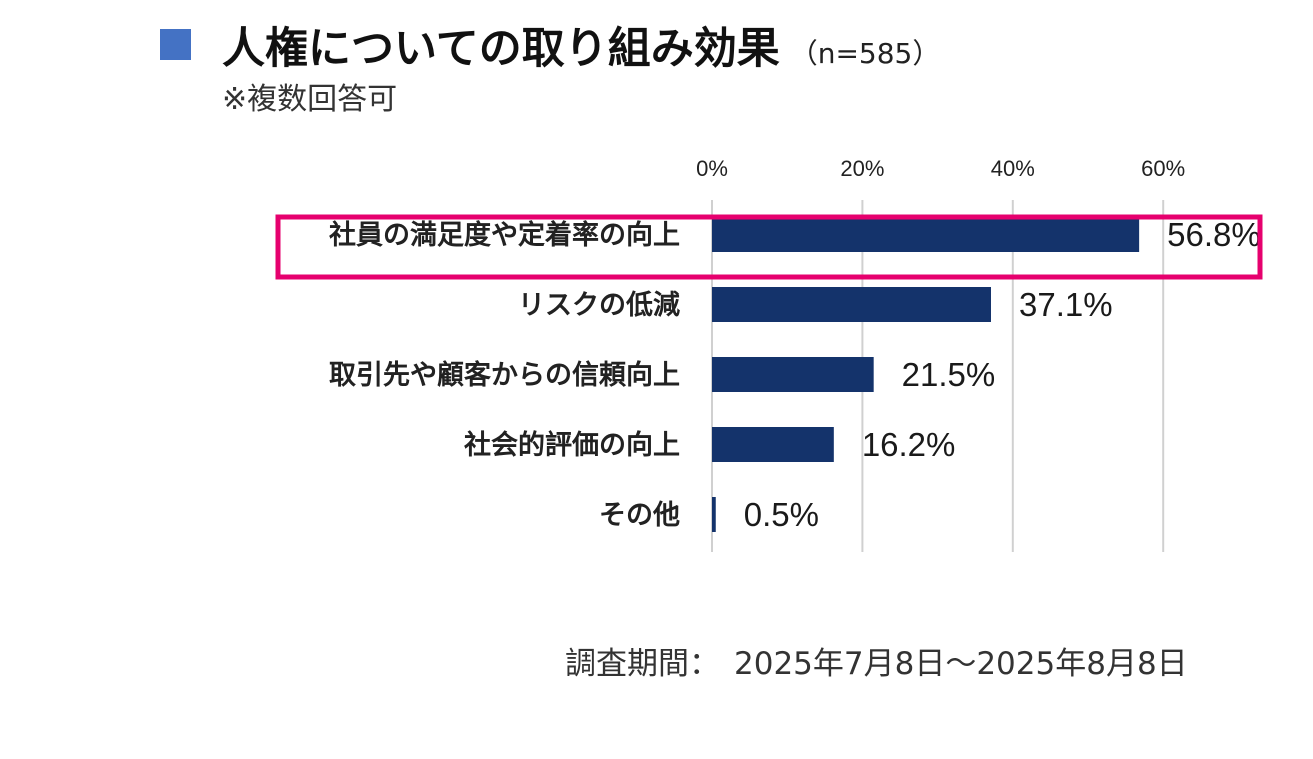  I want to click on multiple-answer-note: ※複数回答可, so click(310, 99).